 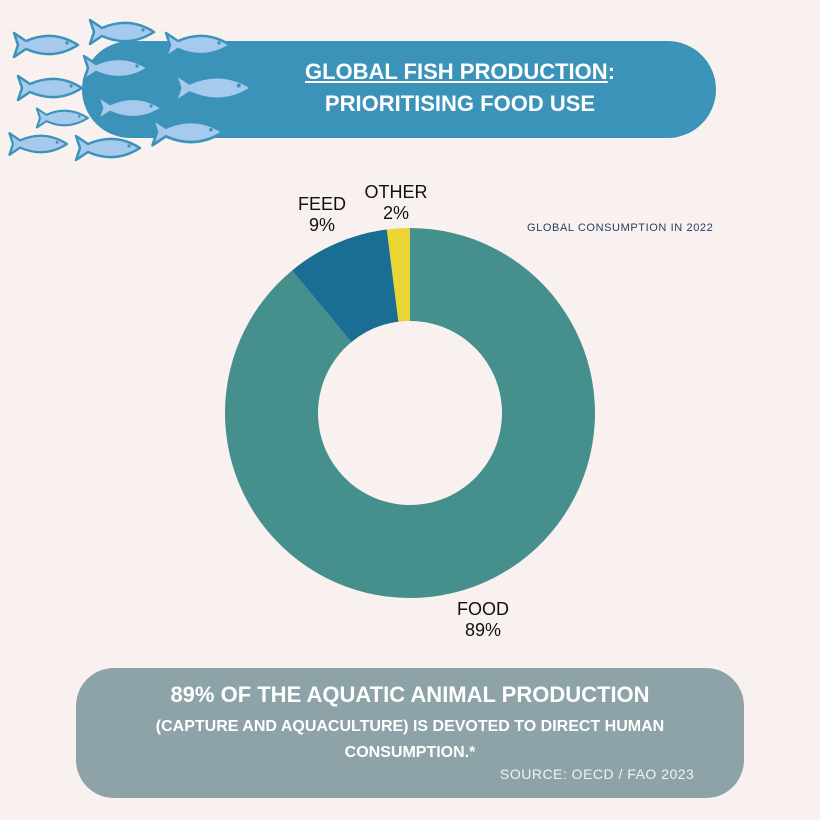 I want to click on title-main: GLOBAL FISH PRODUCTION, so click(x=456, y=71).